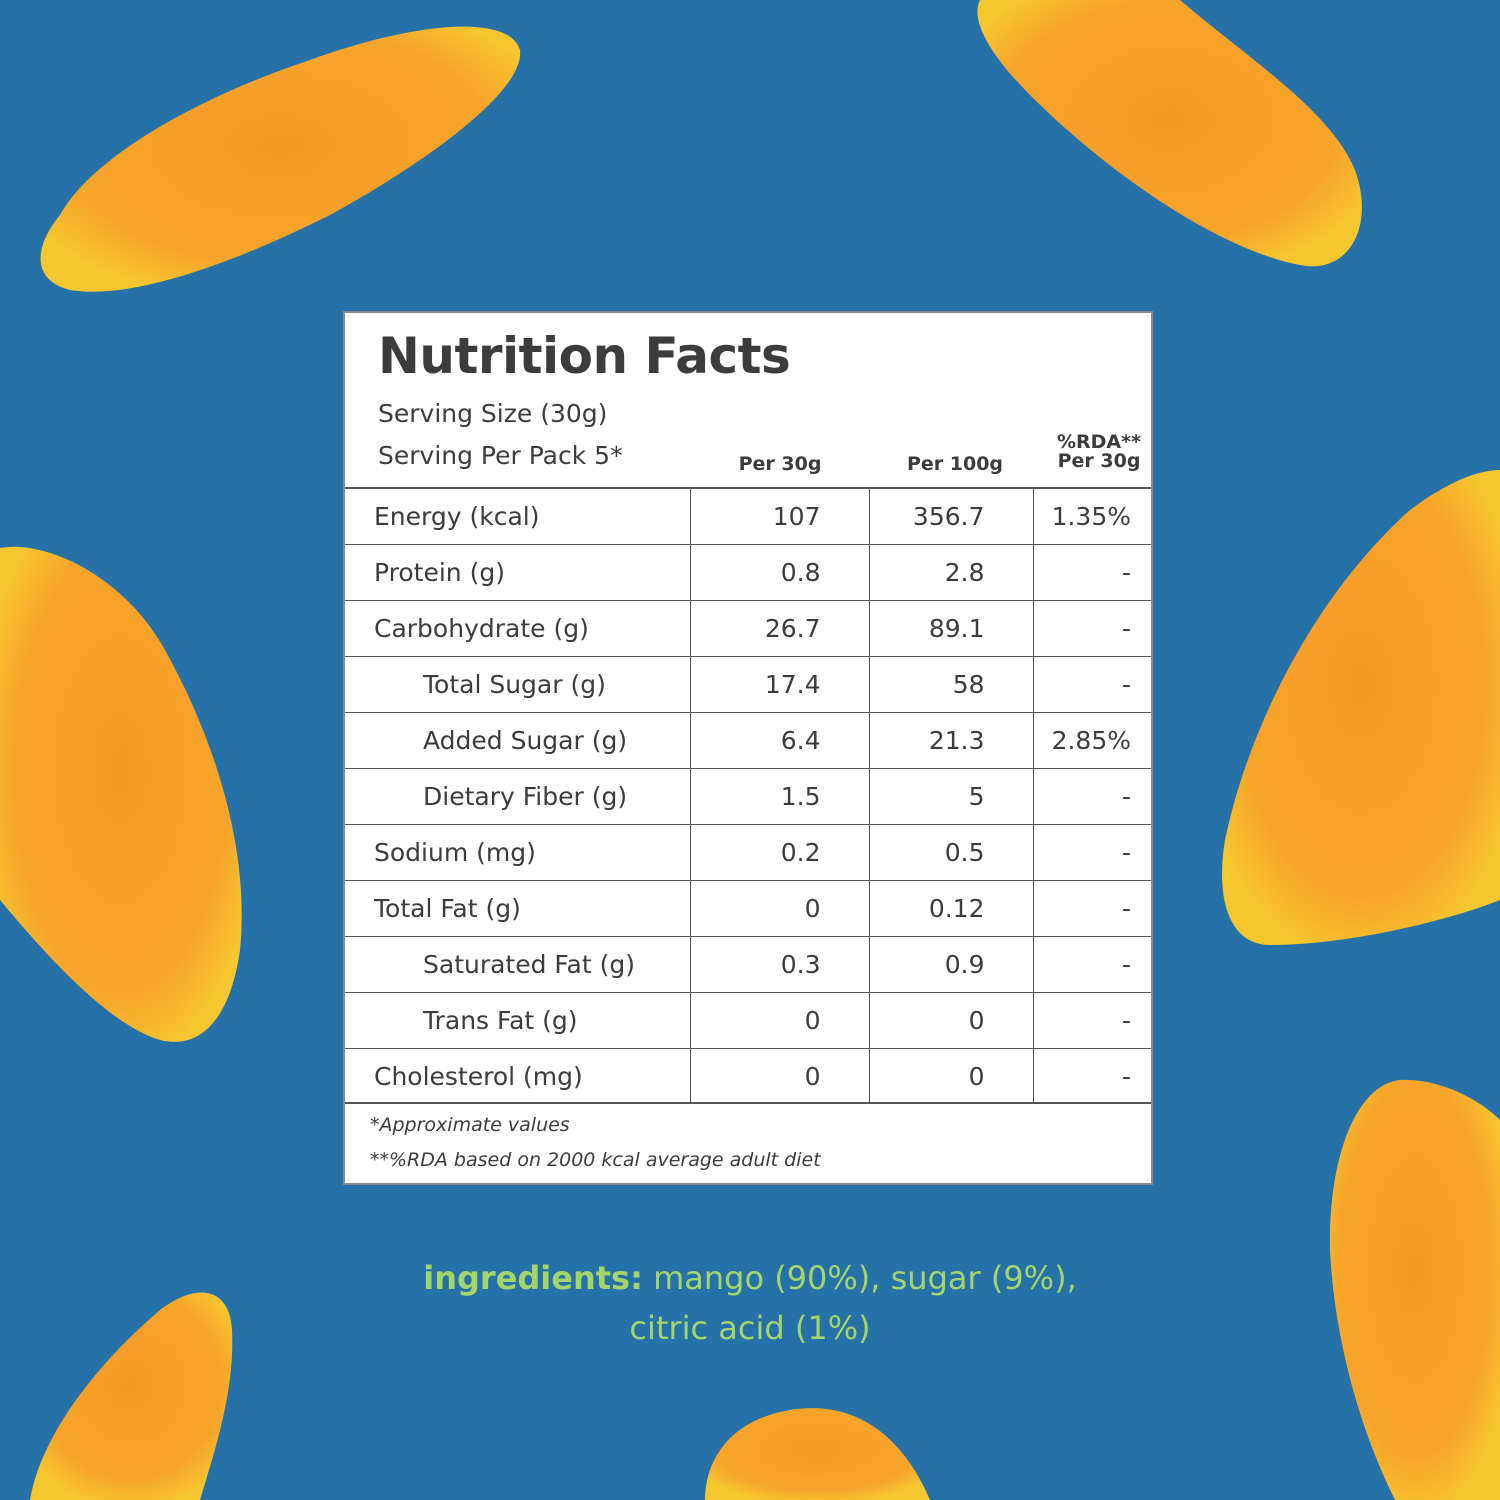 This screenshot has height=1500, width=1500. What do you see at coordinates (750, 1328) in the screenshot?
I see `ingredients-line-2: citric acid (1%)` at bounding box center [750, 1328].